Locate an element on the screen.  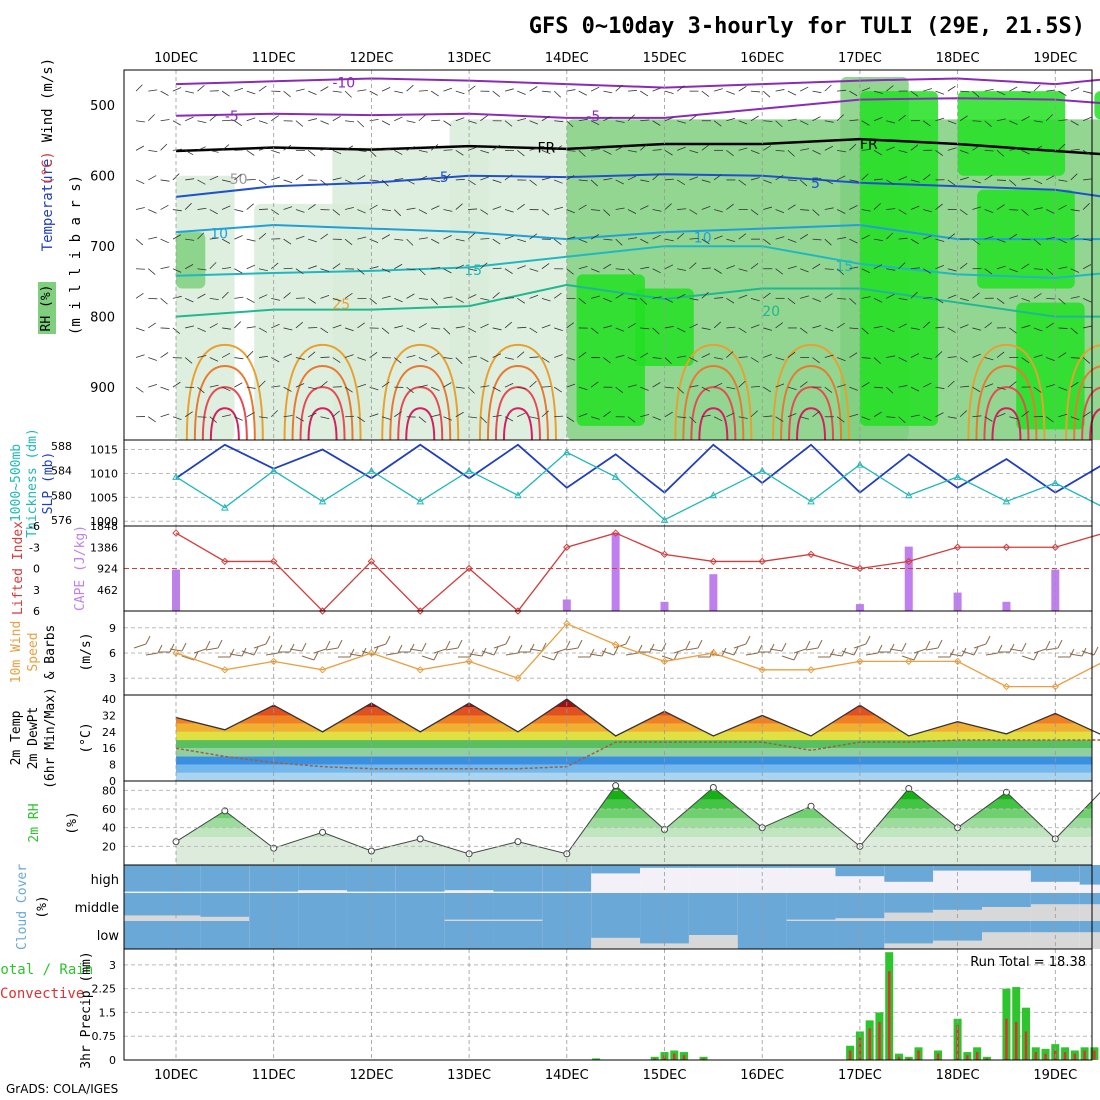
cloud-cell-bg is located at coordinates (713, 879).